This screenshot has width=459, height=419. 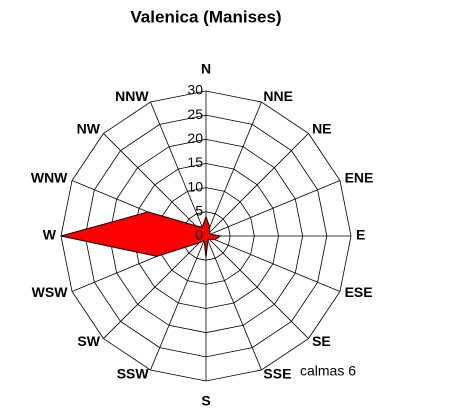 I want to click on category-label: N, so click(x=206, y=69).